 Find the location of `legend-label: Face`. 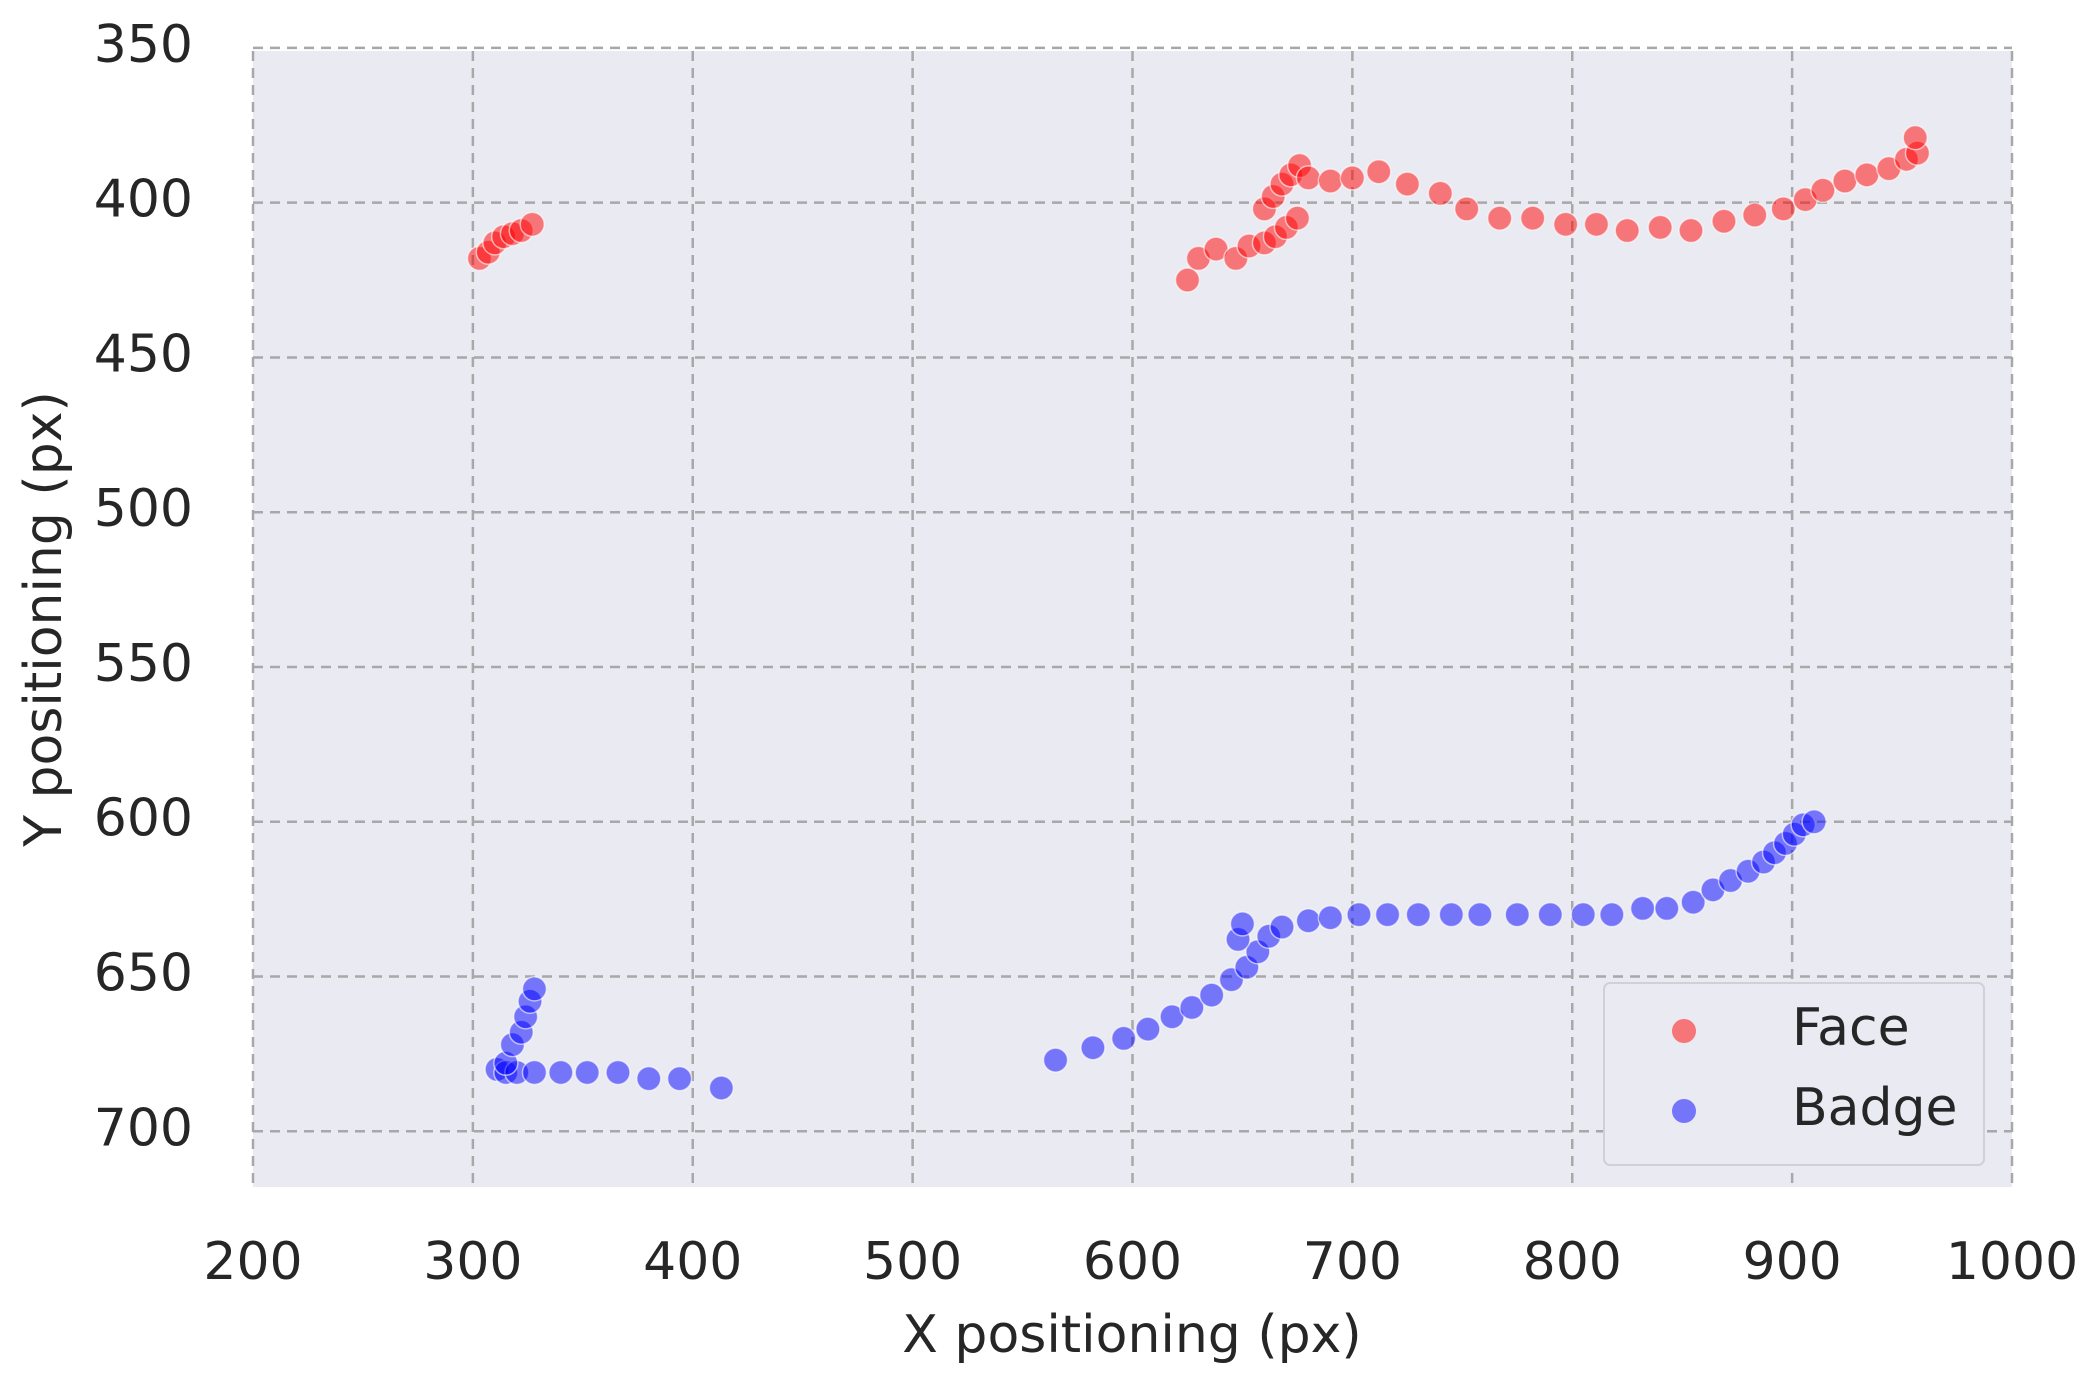

legend-label: Face is located at coordinates (1851, 1028).